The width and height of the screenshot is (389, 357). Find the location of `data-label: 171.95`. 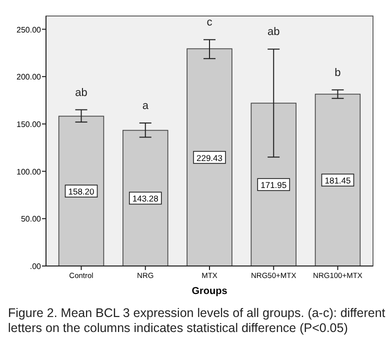

data-label: 171.95 is located at coordinates (273, 185).